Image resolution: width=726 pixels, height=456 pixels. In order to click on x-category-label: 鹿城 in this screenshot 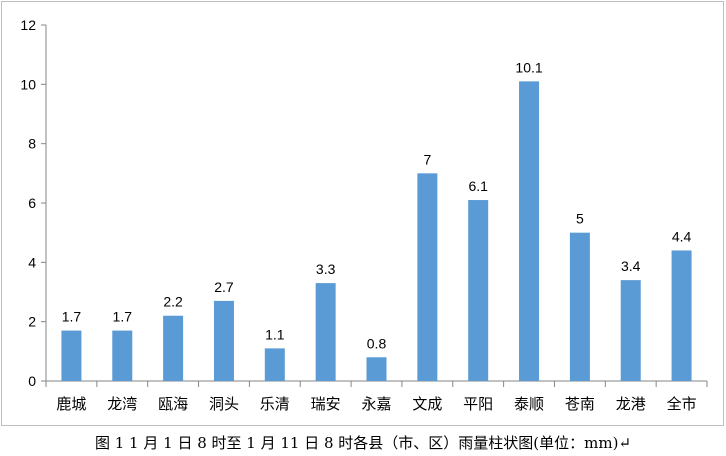, I will do `click(71, 404)`.